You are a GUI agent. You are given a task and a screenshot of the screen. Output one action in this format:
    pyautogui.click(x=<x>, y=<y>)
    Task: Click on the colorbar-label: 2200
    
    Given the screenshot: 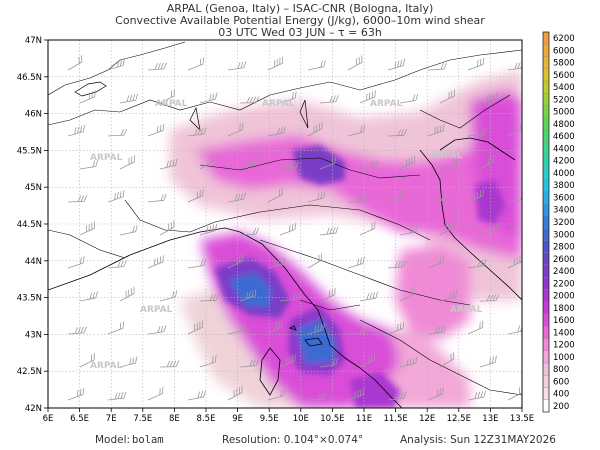 What is the action you would take?
    pyautogui.click(x=564, y=284)
    